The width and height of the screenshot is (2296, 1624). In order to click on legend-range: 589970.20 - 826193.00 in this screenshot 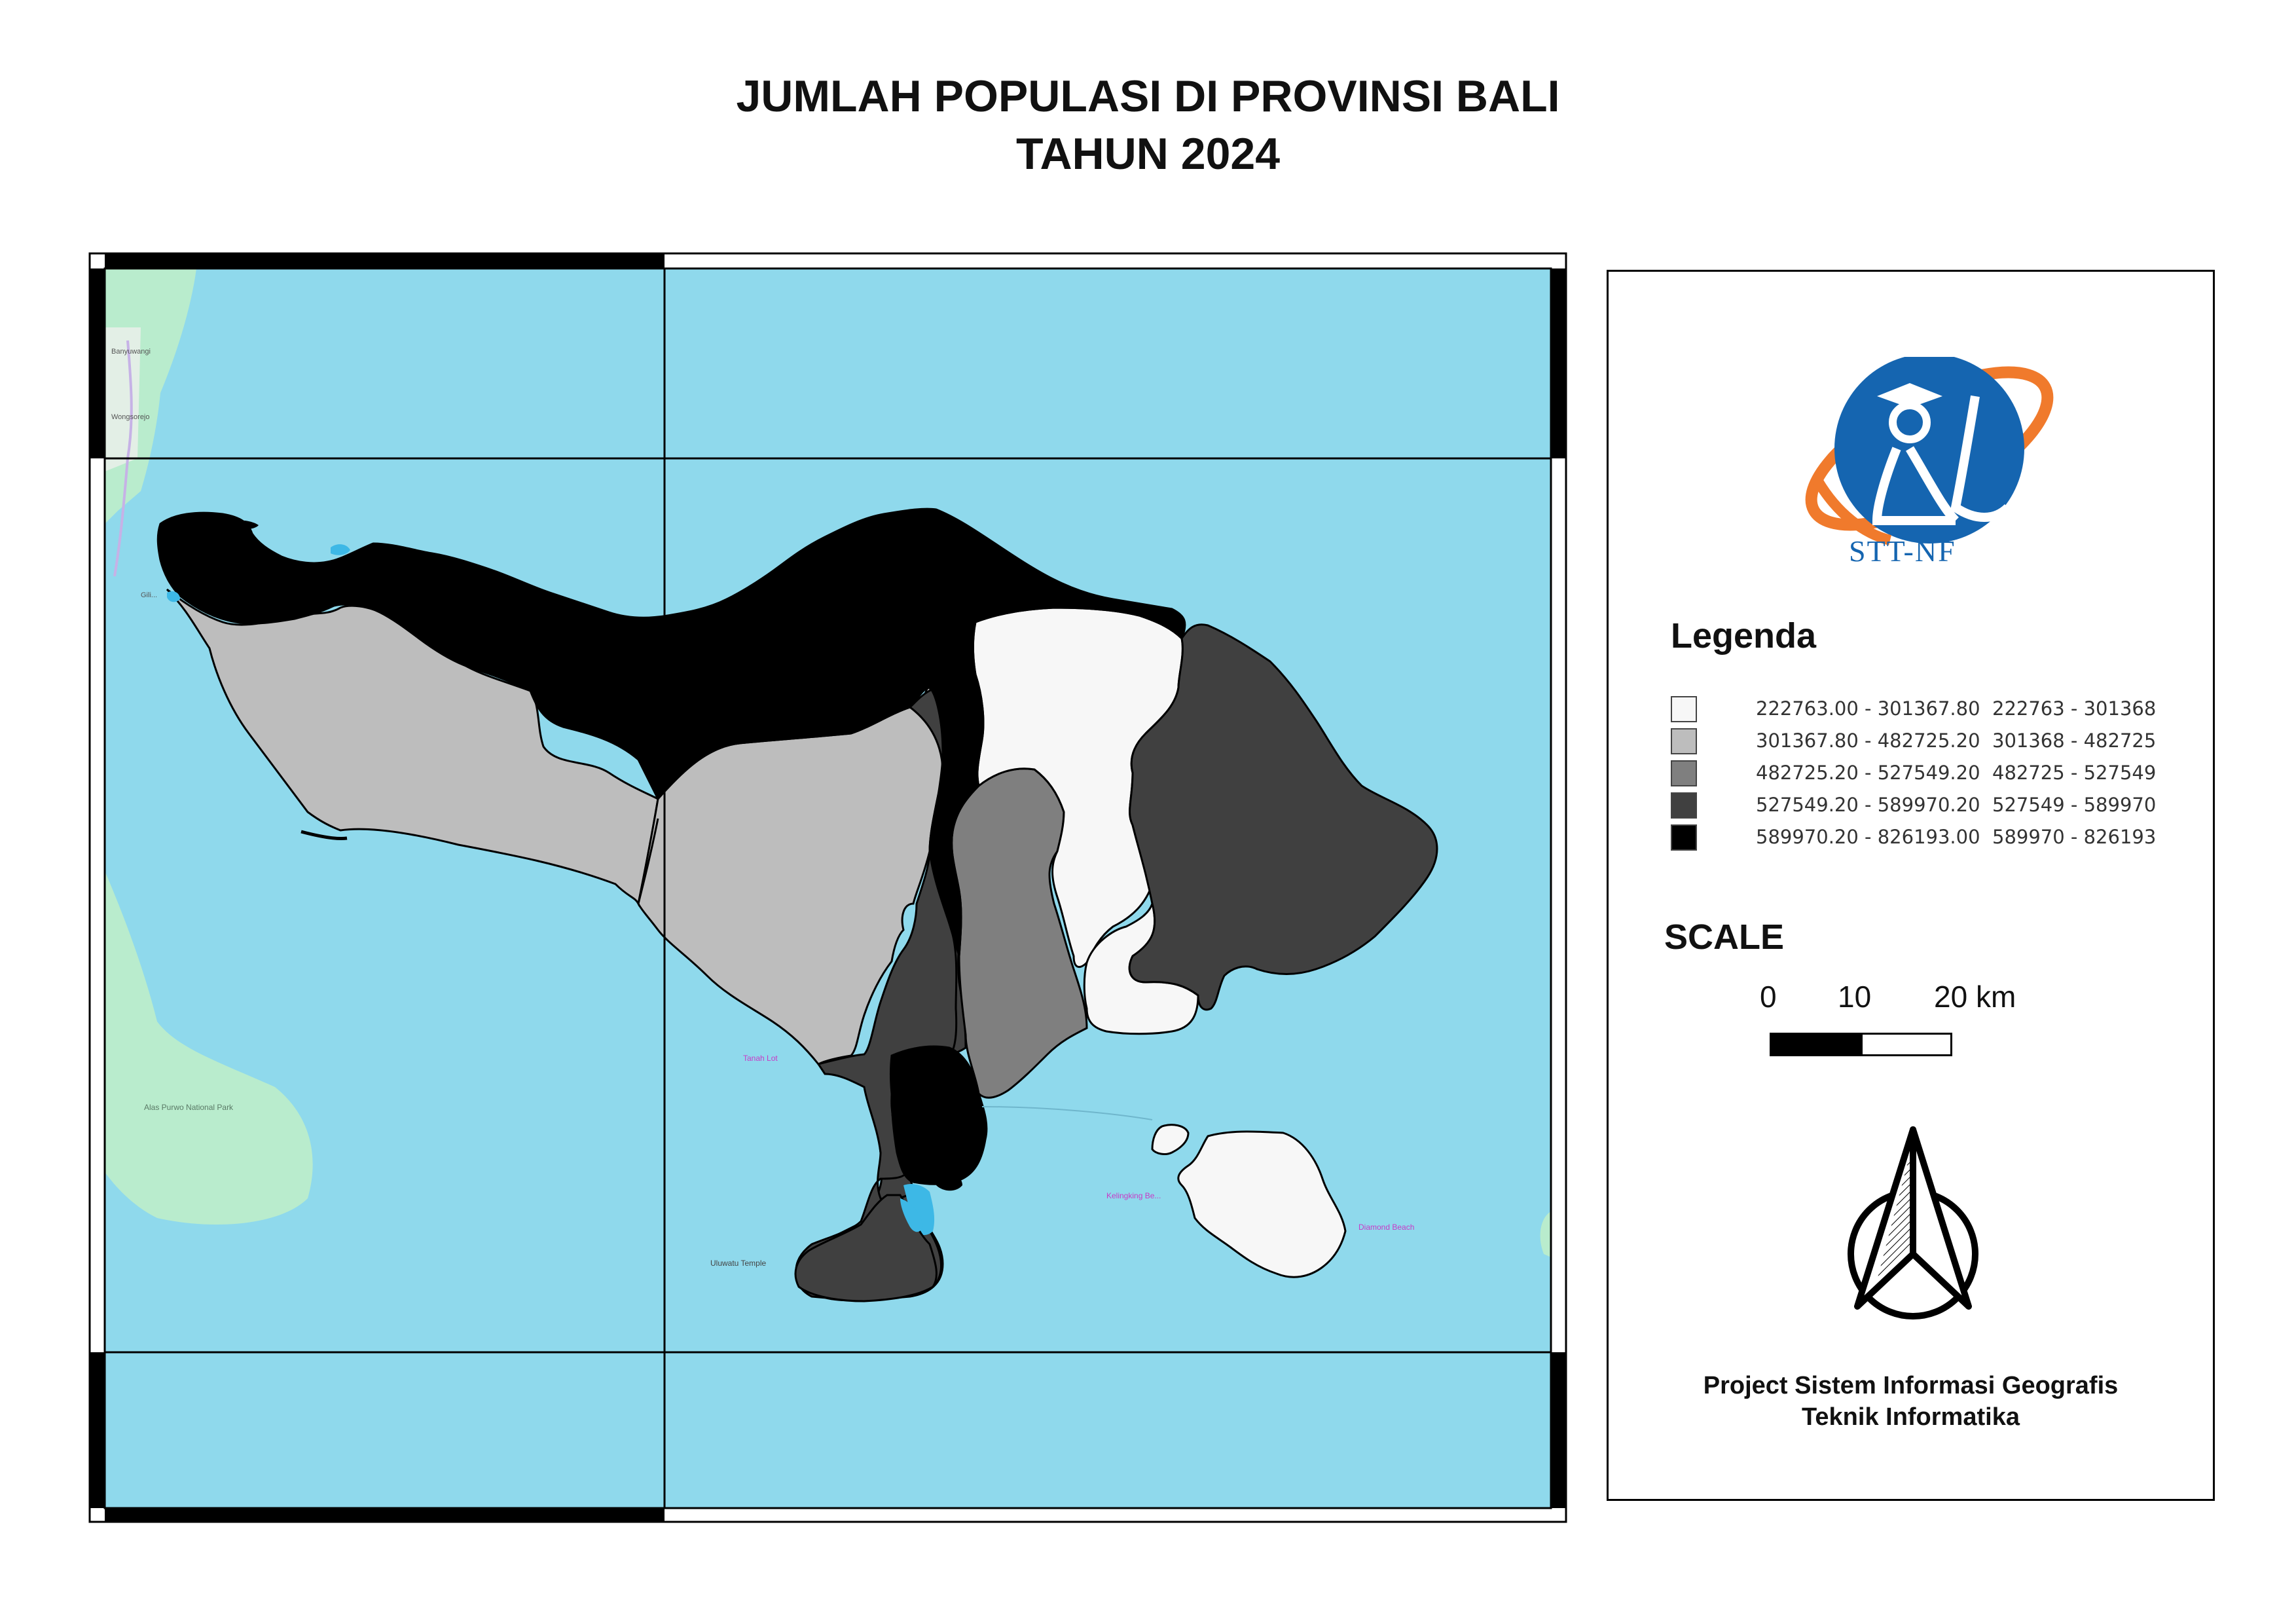, I will do `click(1868, 837)`.